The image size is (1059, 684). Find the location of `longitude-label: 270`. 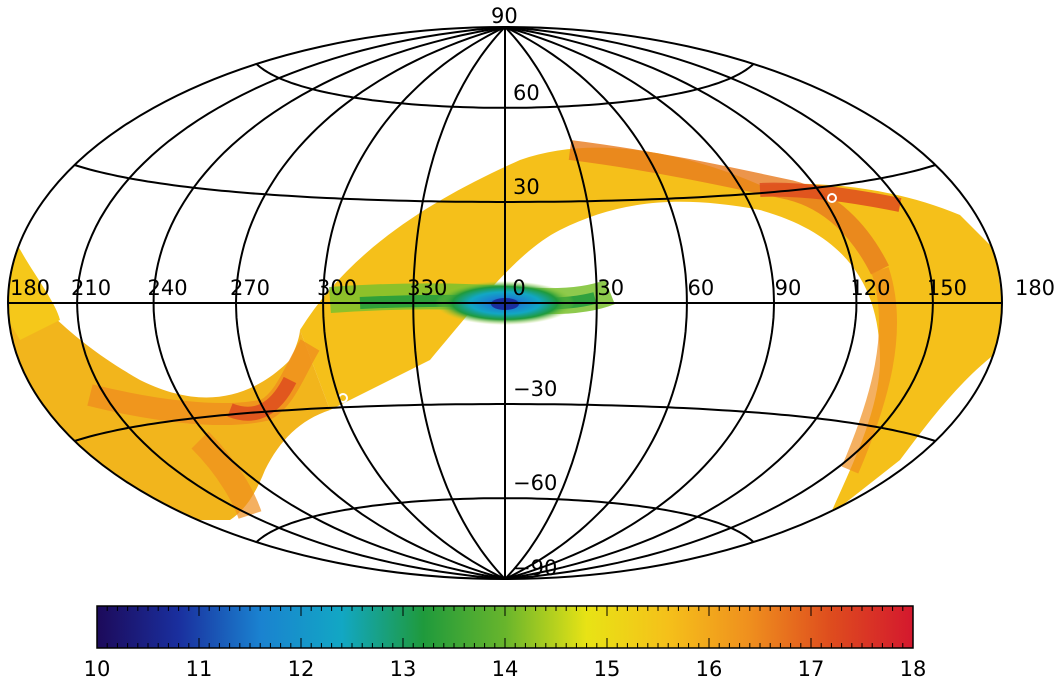

longitude-label: 270 is located at coordinates (250, 288).